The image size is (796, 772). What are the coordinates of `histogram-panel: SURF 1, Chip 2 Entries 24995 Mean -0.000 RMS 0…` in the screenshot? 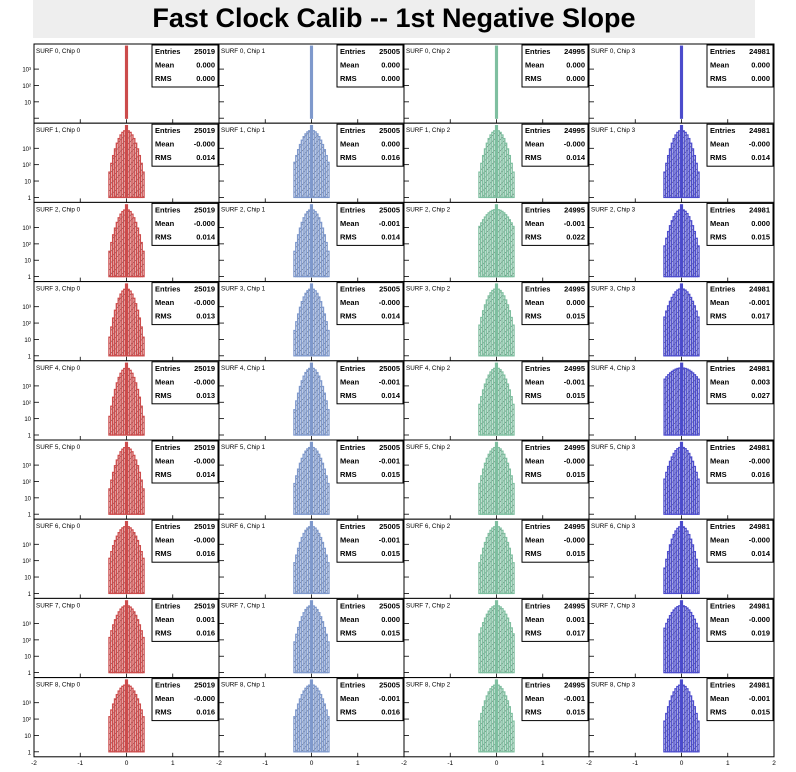 It's located at (496, 162).